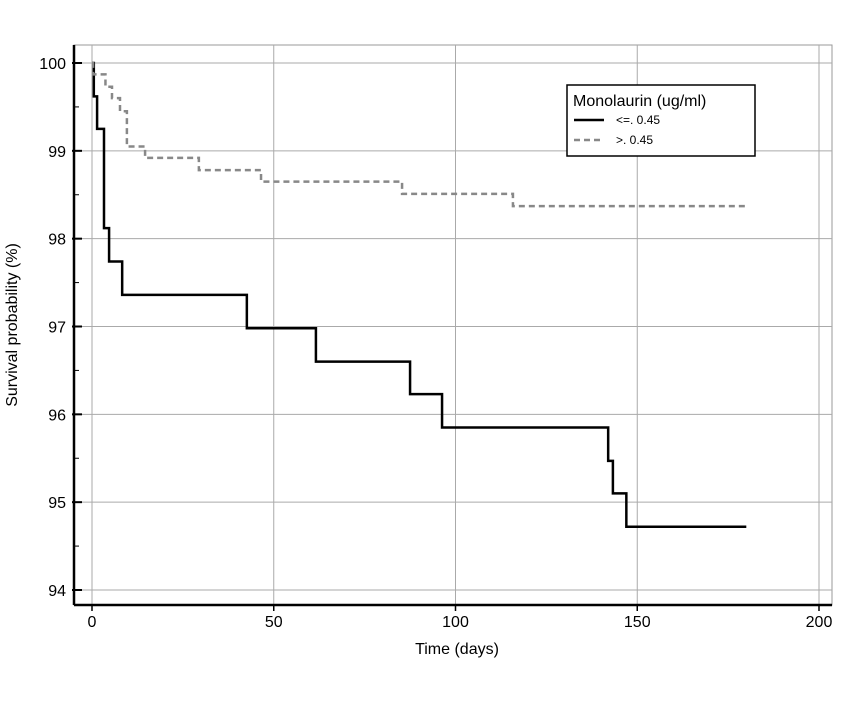 The image size is (864, 706). Describe the element at coordinates (57, 328) in the screenshot. I see `y-tick-label: 97` at that location.